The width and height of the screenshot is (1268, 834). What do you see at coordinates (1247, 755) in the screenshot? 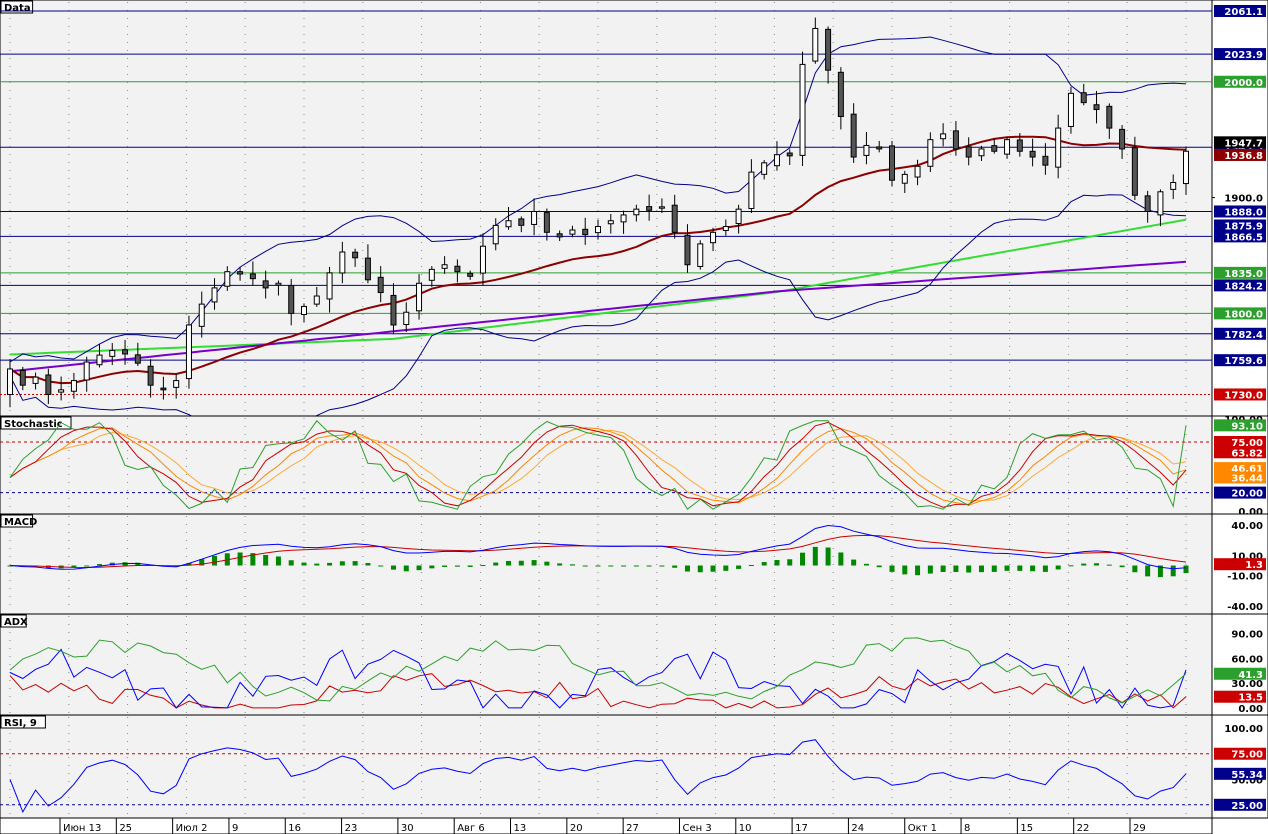
I see `value-tag-label: 75.00` at bounding box center [1247, 755].